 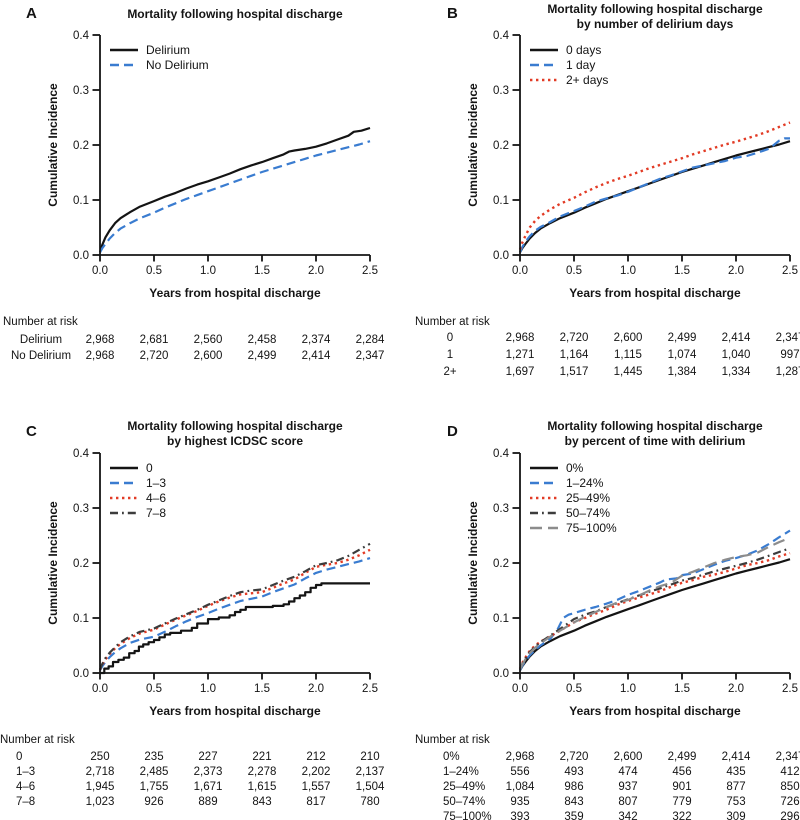 What do you see at coordinates (25, 802) in the screenshot?
I see `risk-row-label-c-4: 7–8` at bounding box center [25, 802].